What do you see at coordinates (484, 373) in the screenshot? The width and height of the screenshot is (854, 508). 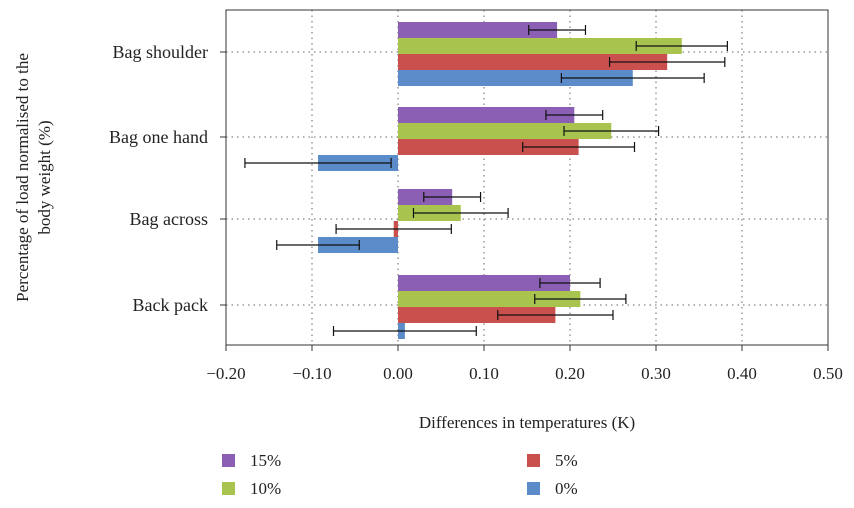 I see `x-tick-label: 0.10` at bounding box center [484, 373].